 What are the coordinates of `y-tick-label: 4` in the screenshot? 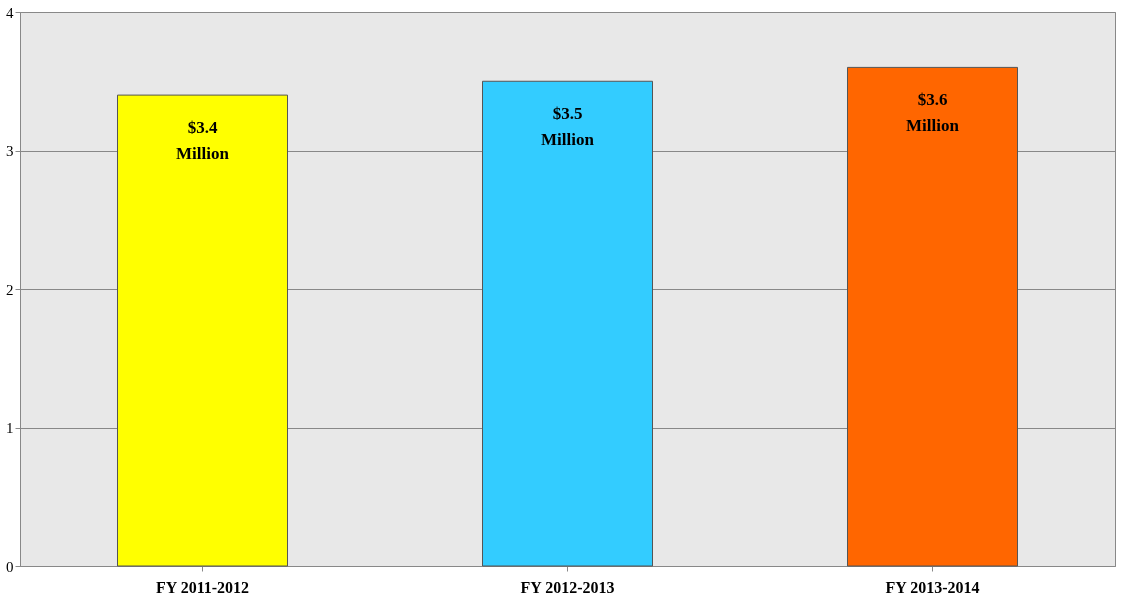 It's located at (10, 12).